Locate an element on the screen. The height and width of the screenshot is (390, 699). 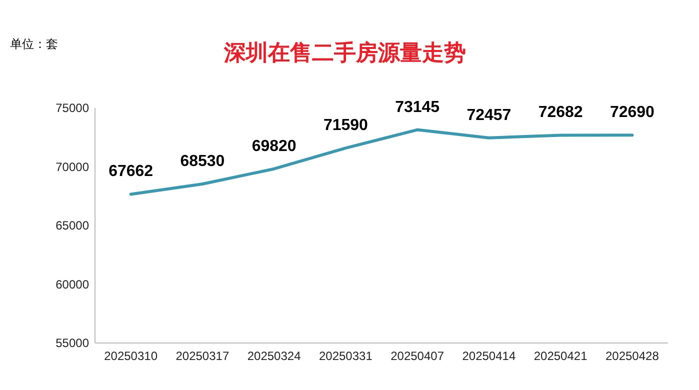
data-label: 72690 is located at coordinates (632, 113).